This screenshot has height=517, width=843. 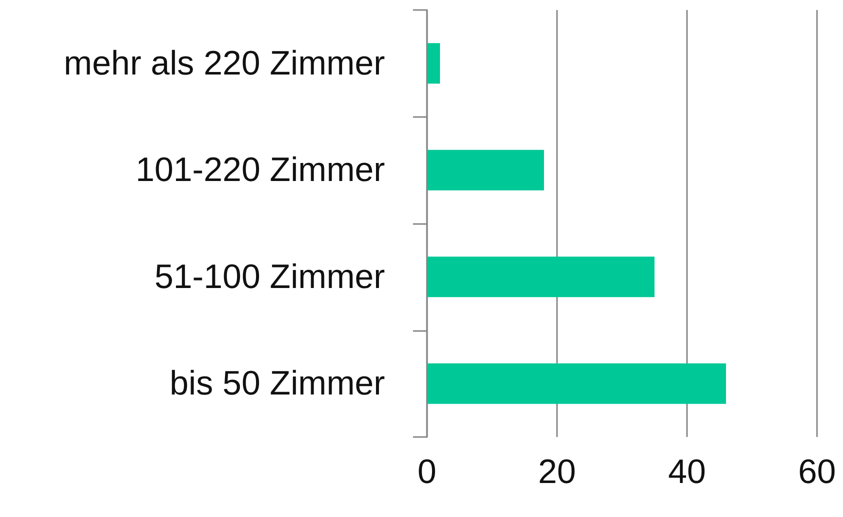 What do you see at coordinates (260, 170) in the screenshot?
I see `y-tick-label: 101-220 Zimmer` at bounding box center [260, 170].